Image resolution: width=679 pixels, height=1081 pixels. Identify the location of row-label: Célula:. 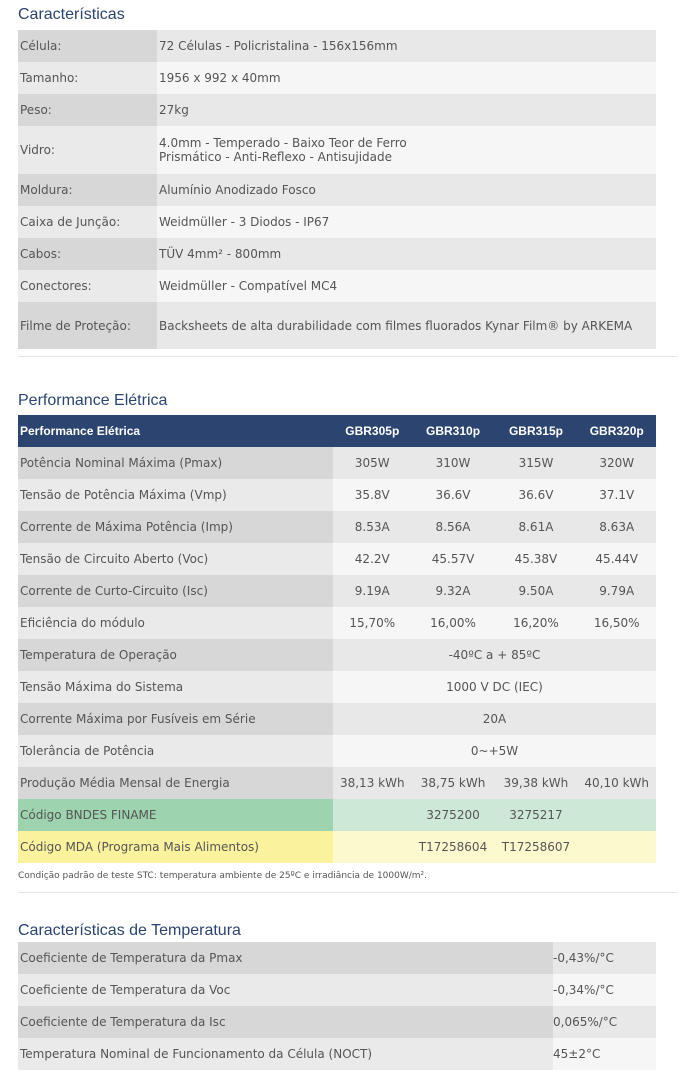
(87, 46).